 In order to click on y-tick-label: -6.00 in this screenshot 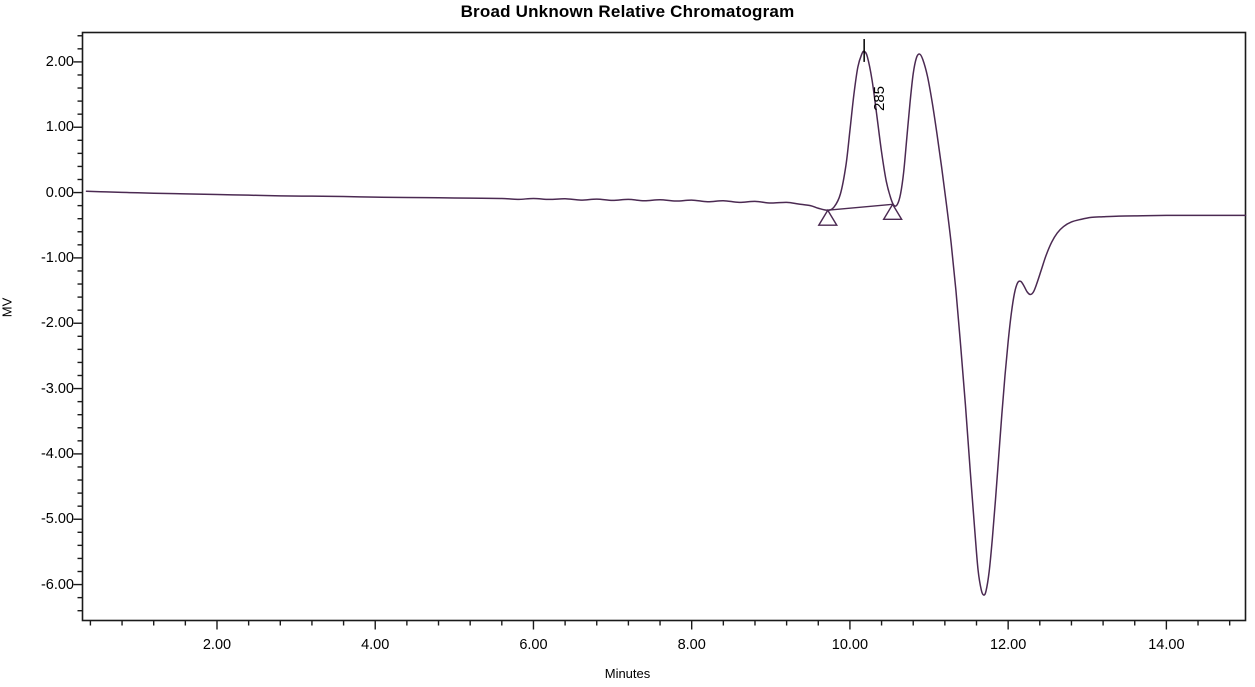, I will do `click(57, 584)`.